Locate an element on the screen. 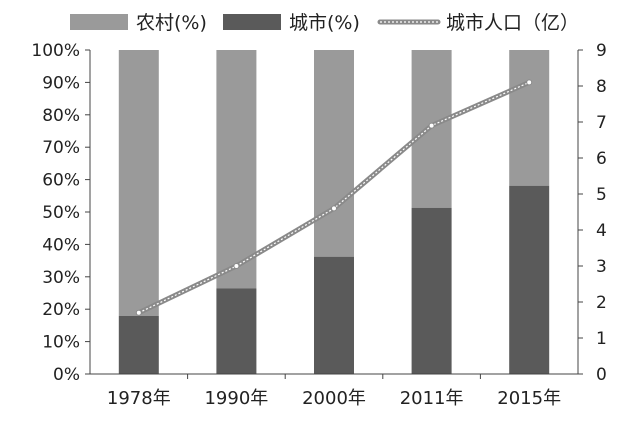 This screenshot has height=422, width=630. y-right-tick-label-8: 8 is located at coordinates (601, 87).